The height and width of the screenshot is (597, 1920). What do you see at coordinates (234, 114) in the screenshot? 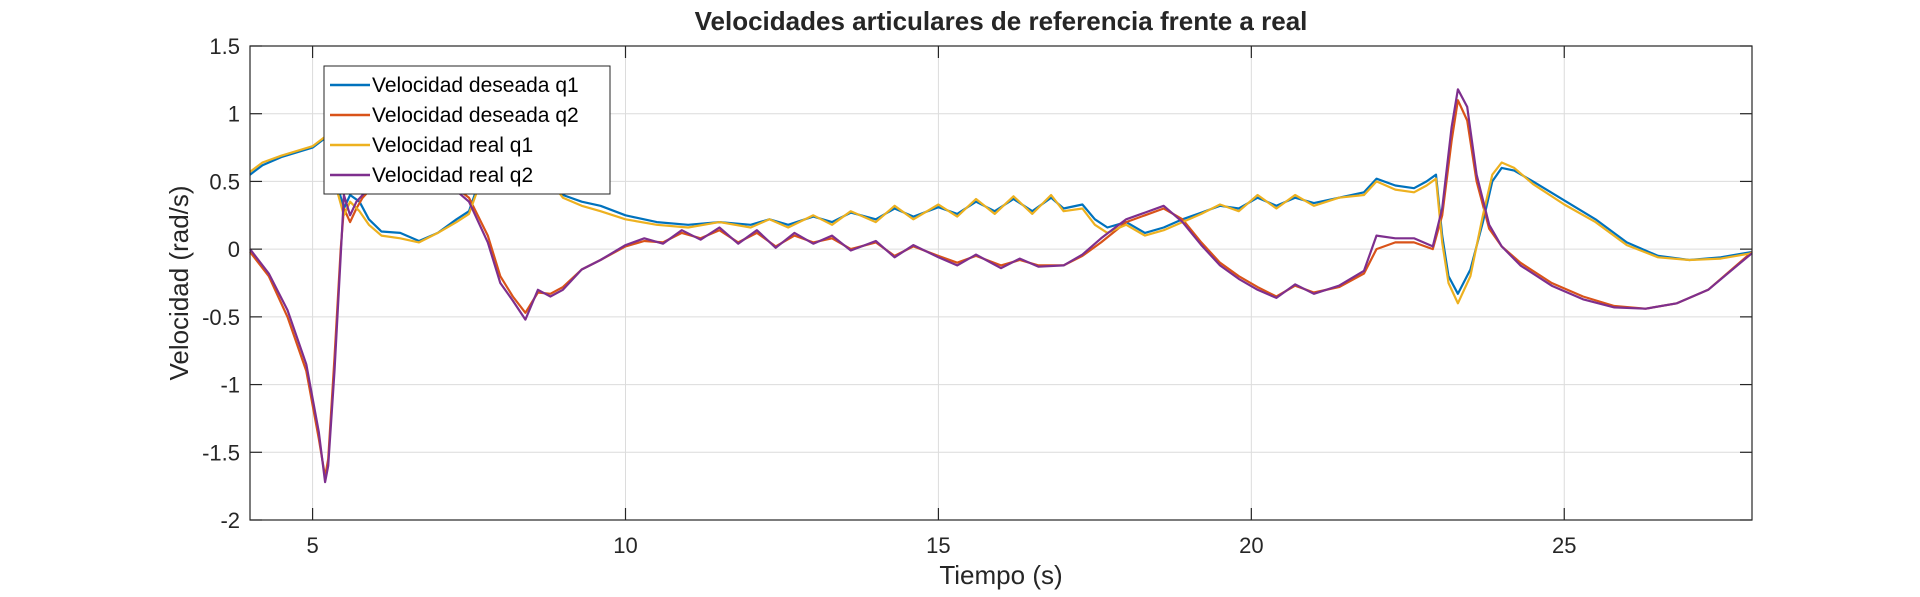
I see `y-tick-label: 1` at bounding box center [234, 114].